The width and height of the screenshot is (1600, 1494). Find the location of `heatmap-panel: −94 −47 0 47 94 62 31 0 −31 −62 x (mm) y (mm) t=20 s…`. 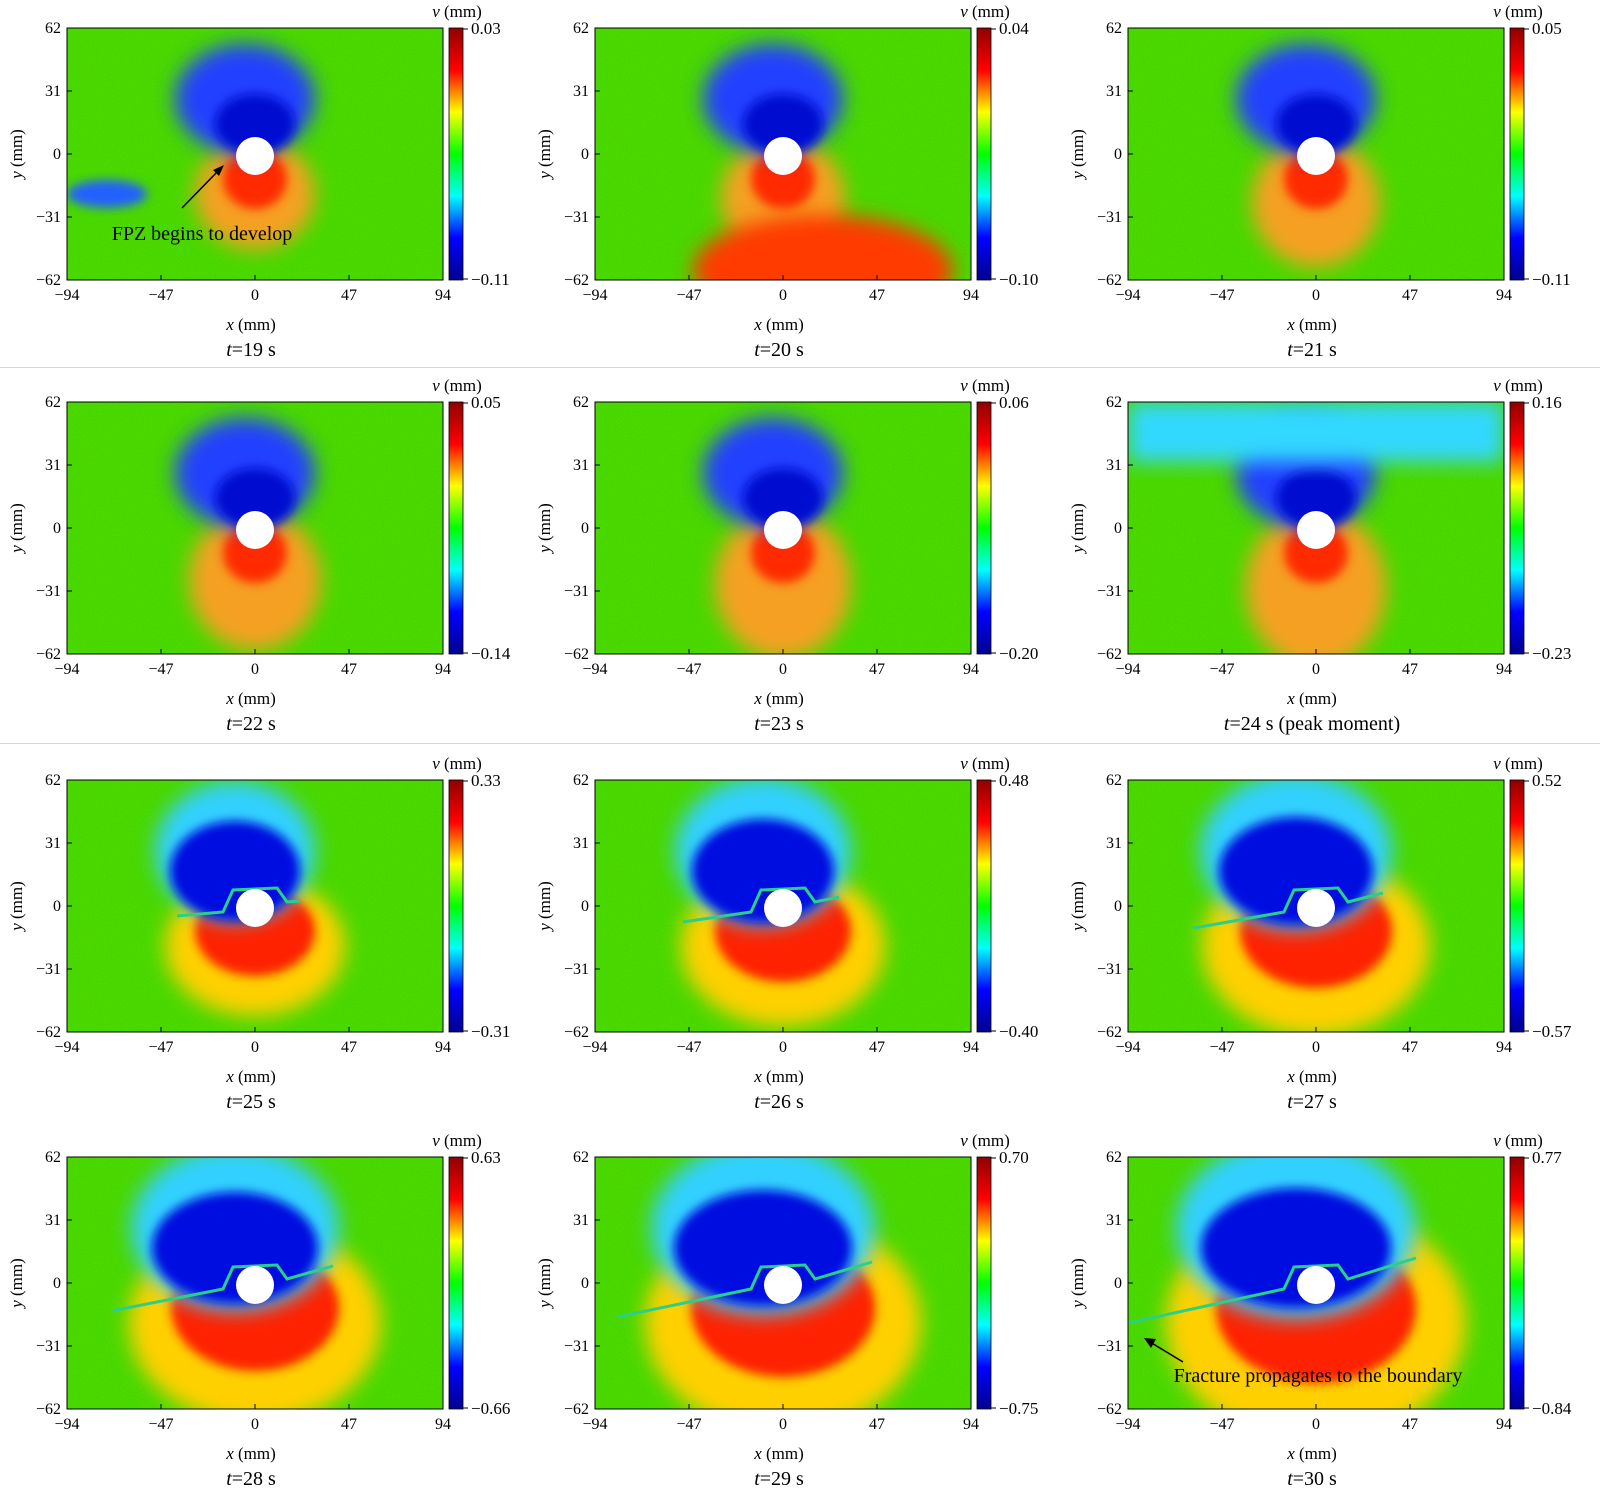

heatmap-panel: −94 −47 0 47 94 62 31 0 −31 −62 x (mm) y (mm) t=20 s… is located at coordinates (786, 181).